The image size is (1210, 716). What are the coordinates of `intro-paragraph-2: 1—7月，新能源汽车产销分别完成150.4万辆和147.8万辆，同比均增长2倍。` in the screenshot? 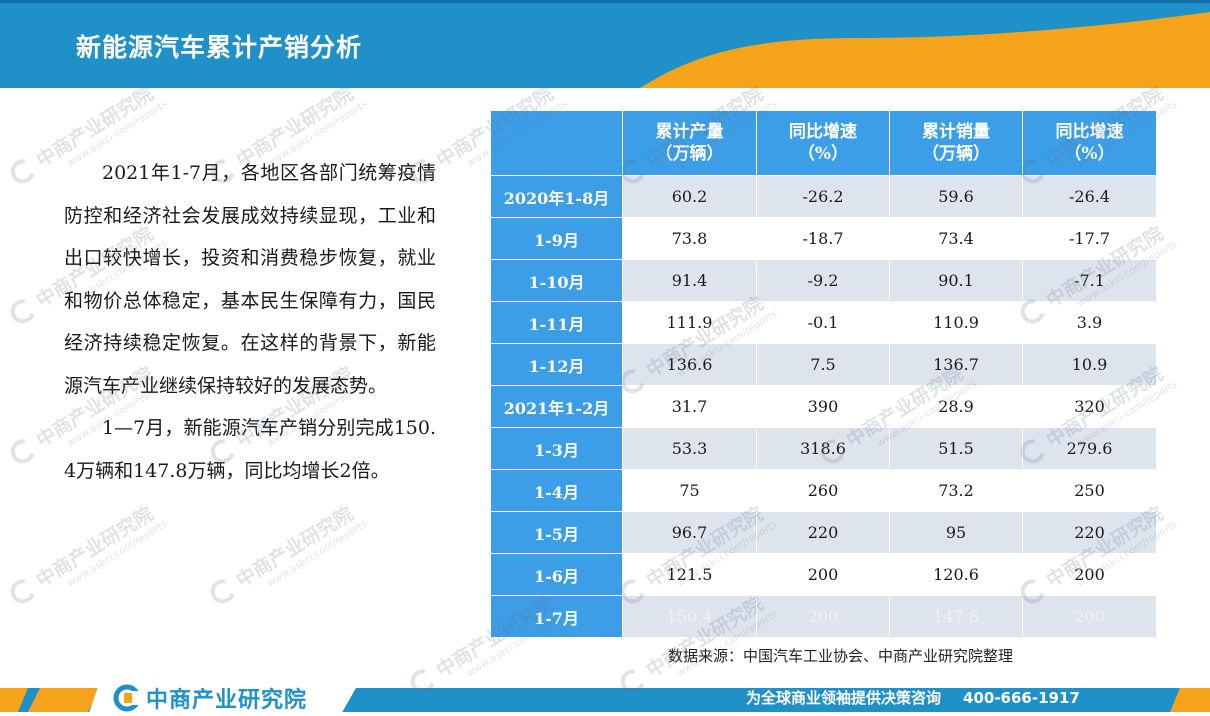 It's located at (250, 449).